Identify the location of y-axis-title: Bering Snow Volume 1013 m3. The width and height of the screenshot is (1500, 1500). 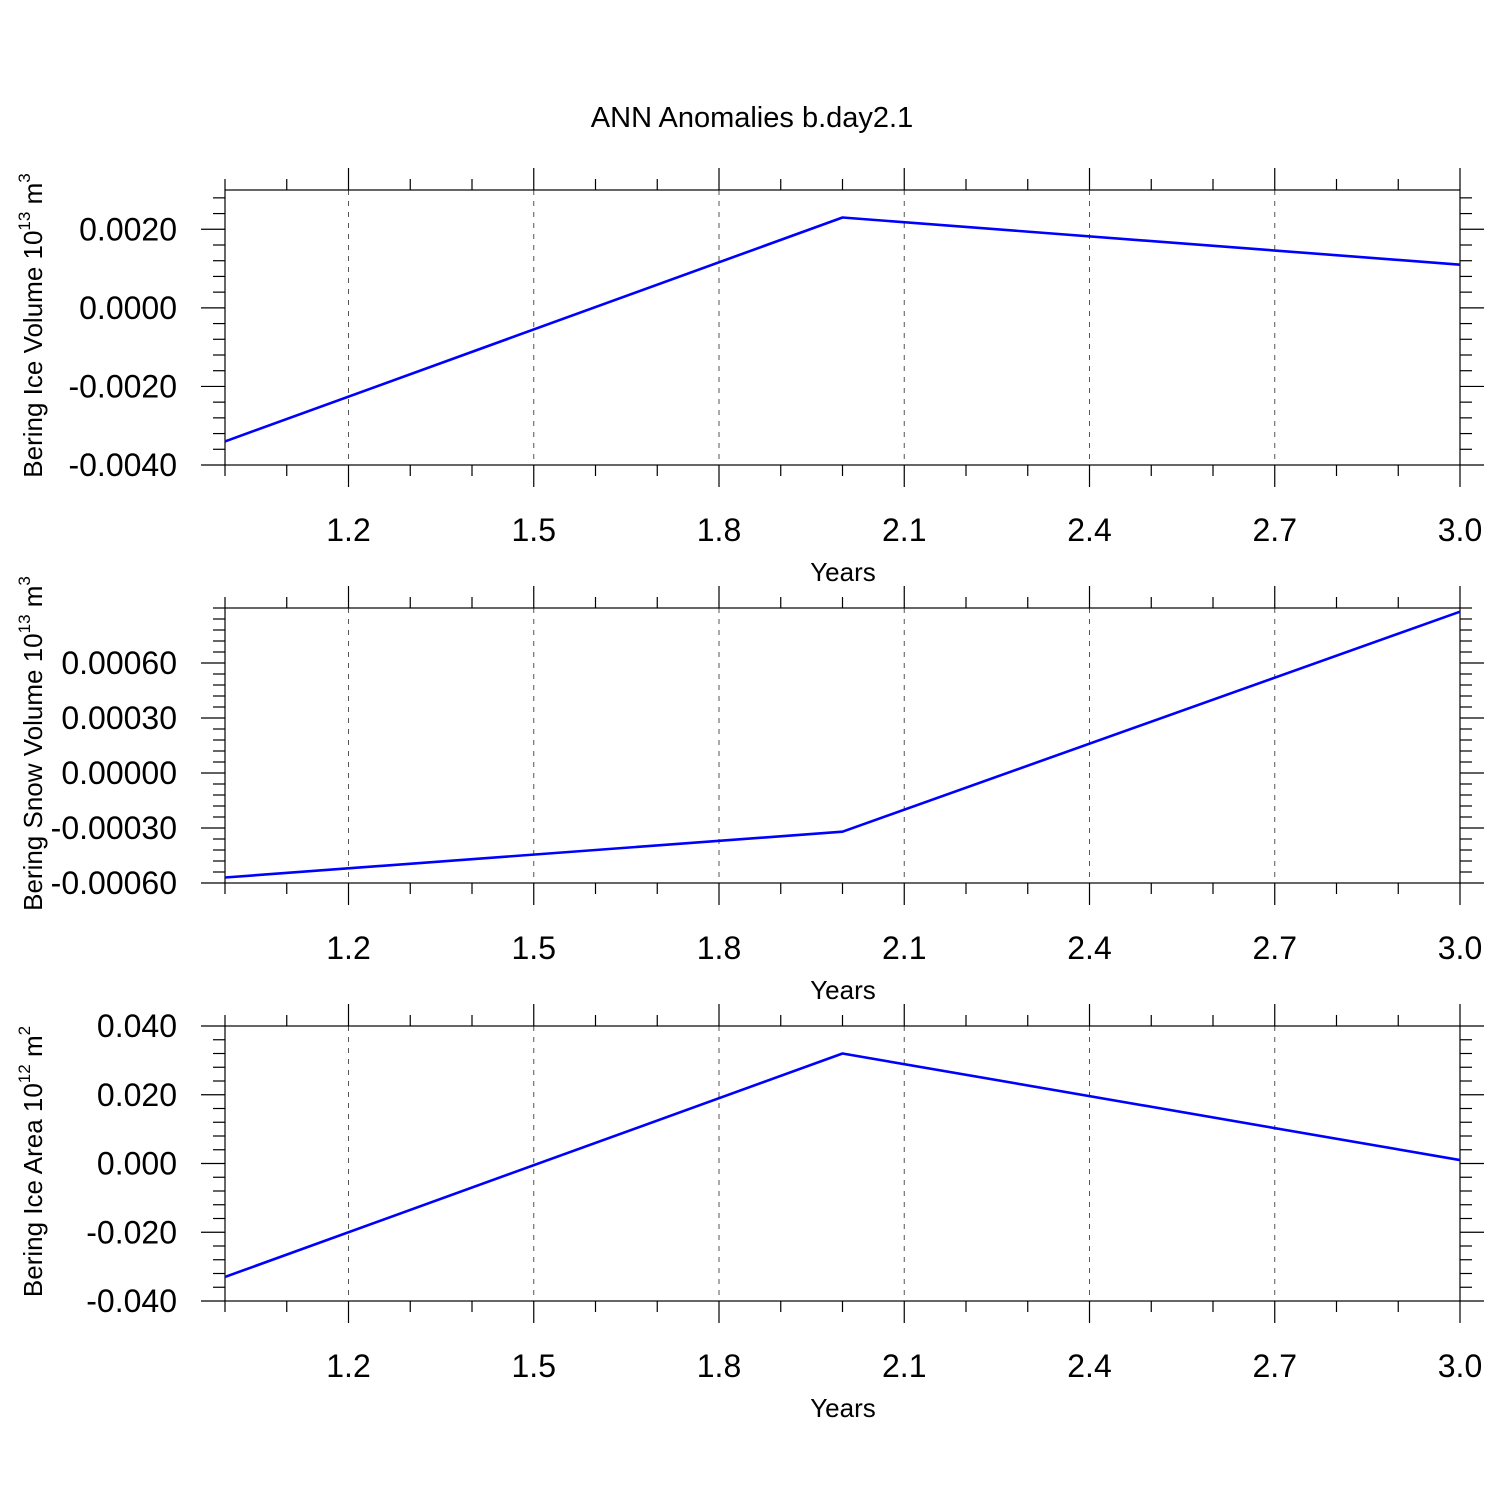
(31, 743).